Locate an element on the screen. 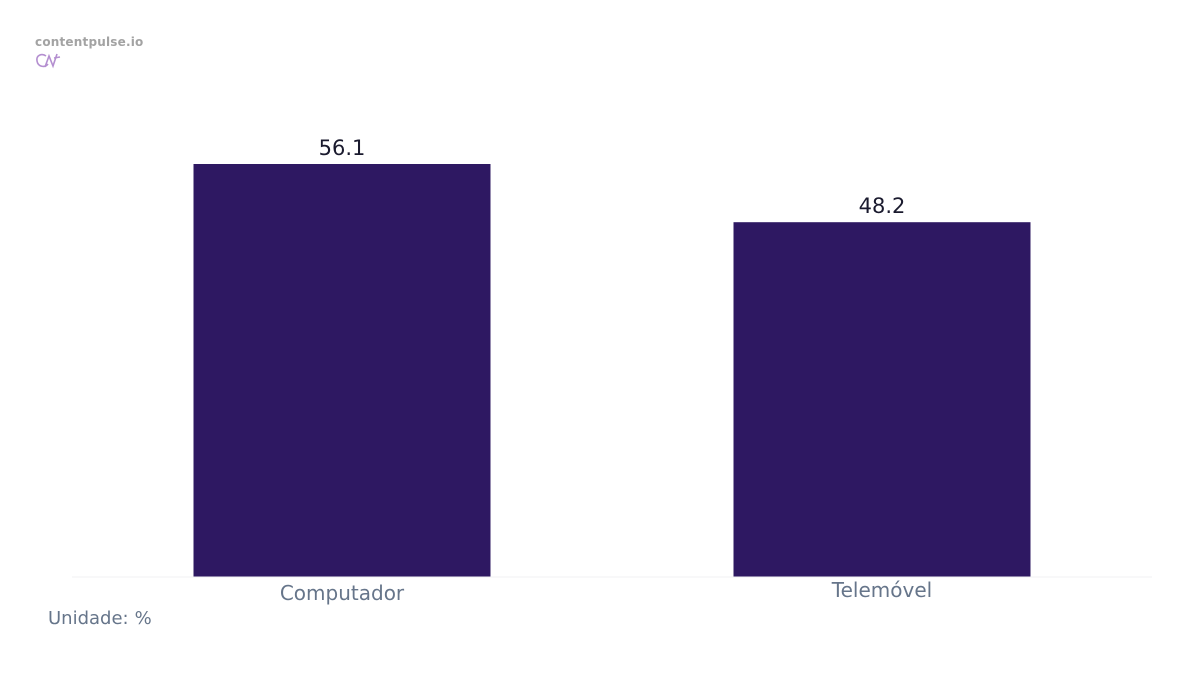 This screenshot has width=1200, height=675. brand: contentpulse.io is located at coordinates (89, 52).